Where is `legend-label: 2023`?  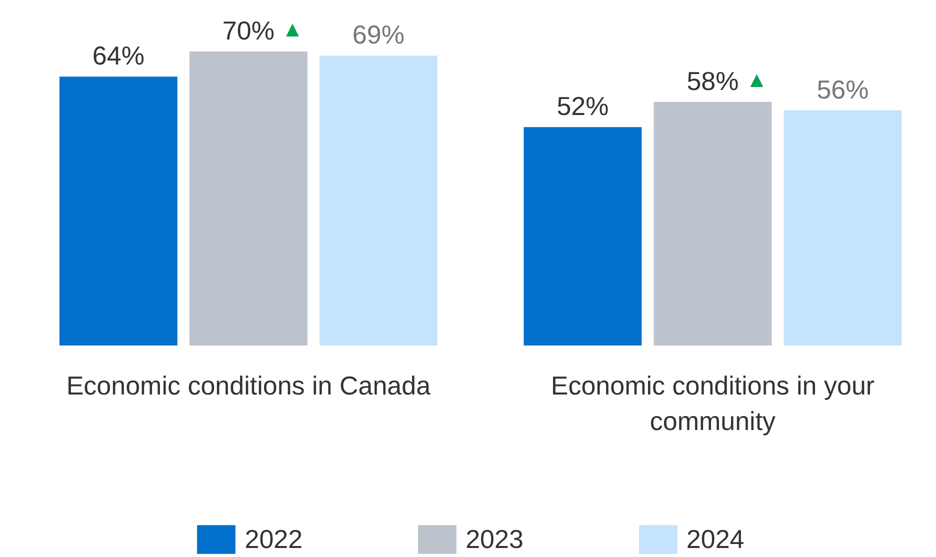
legend-label: 2023 is located at coordinates (495, 539).